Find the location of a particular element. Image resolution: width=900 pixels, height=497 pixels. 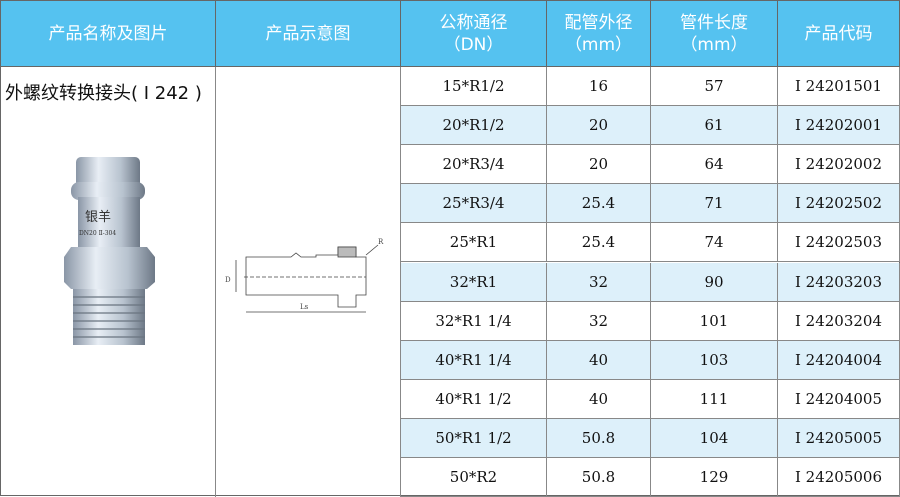

length-cell: 101 is located at coordinates (714, 321).